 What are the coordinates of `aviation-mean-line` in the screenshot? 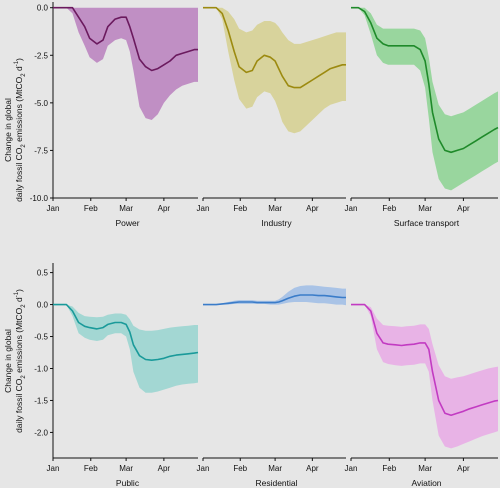 It's located at (425, 359).